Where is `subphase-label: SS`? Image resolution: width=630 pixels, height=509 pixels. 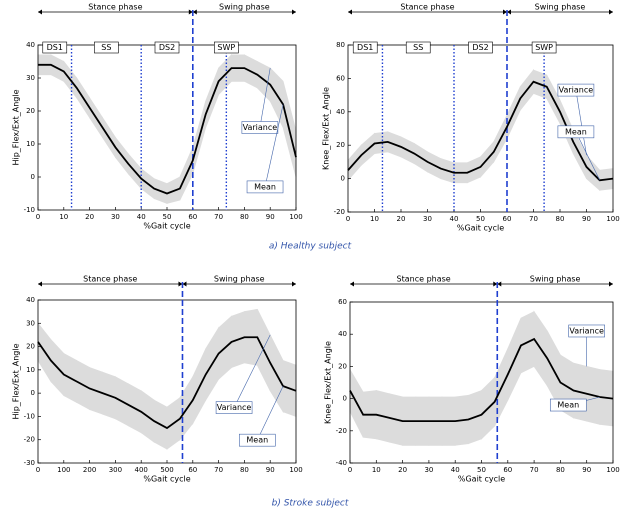
subphase-label: SS is located at coordinates (106, 47).